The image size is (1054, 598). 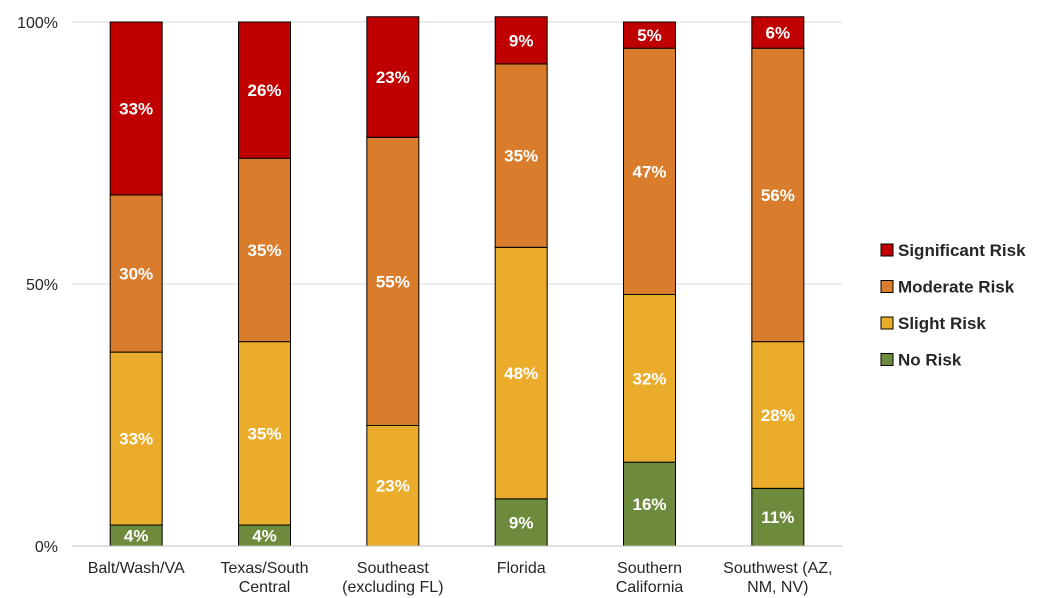 I want to click on legend-label: No Risk, so click(x=930, y=360).